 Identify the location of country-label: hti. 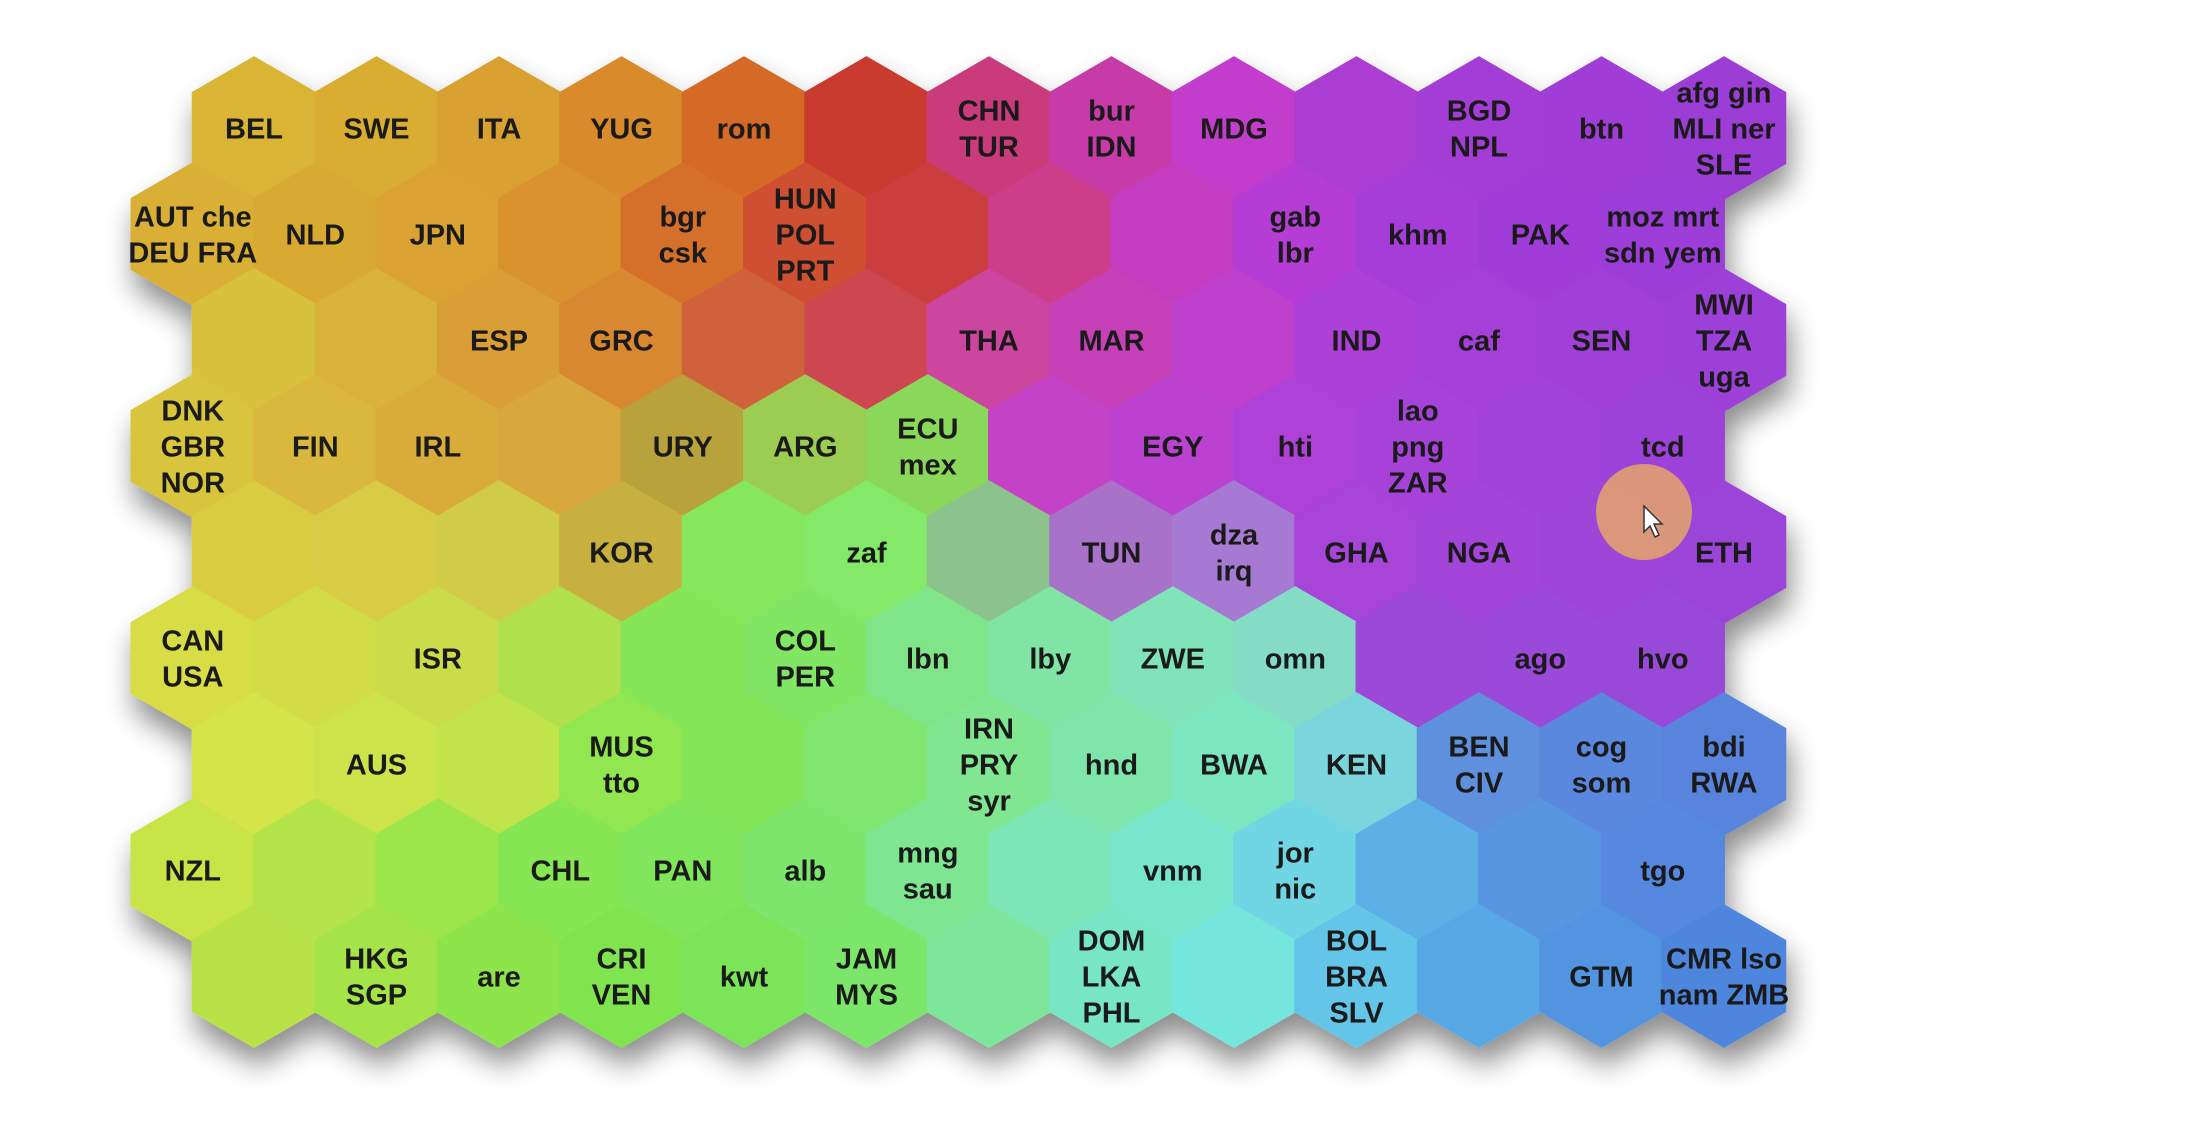
(1295, 447).